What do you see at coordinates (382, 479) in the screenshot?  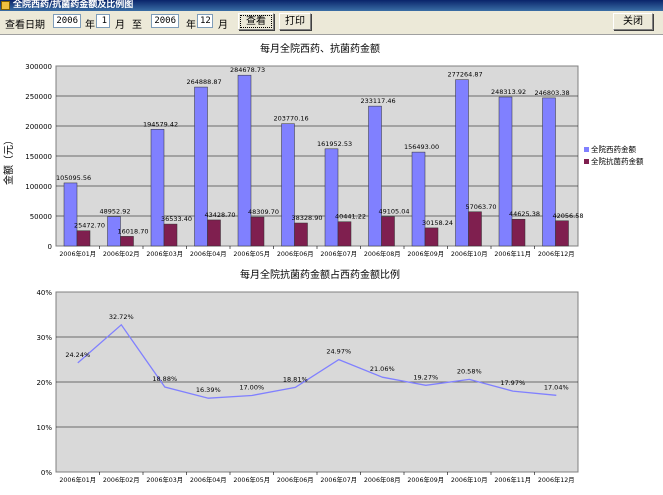 I see `line-x-tick-label: 2006年08月` at bounding box center [382, 479].